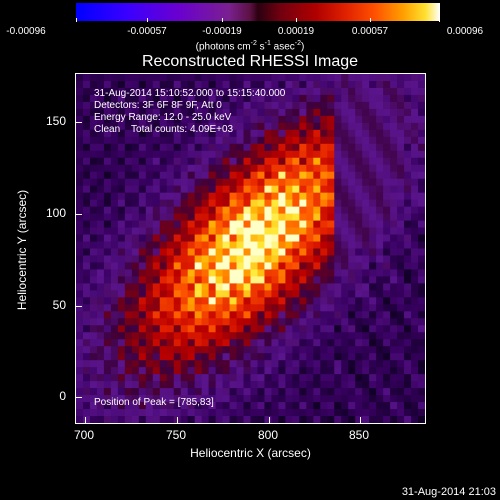 Image resolution: width=500 pixels, height=500 pixels. I want to click on colorbar-tick-0: -0.00096, so click(26, 31).